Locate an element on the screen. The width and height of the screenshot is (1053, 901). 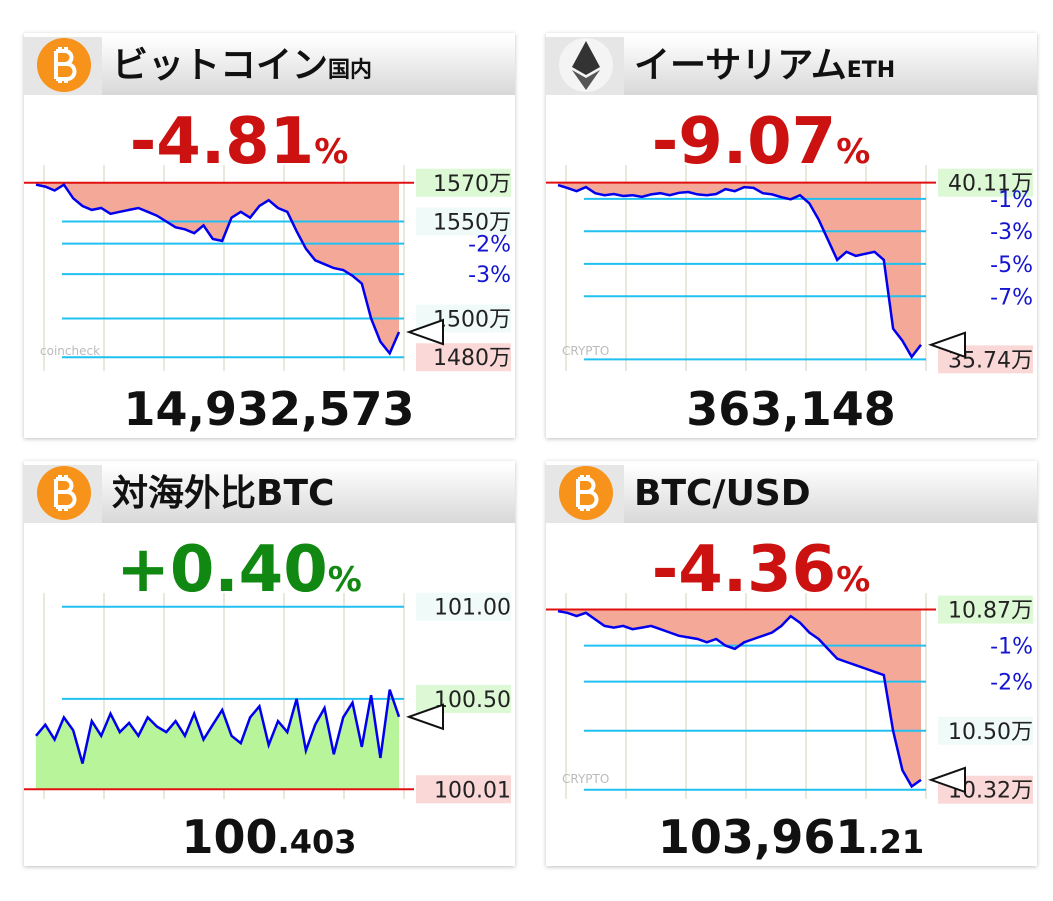
price: 14,932,573 is located at coordinates (268, 409).